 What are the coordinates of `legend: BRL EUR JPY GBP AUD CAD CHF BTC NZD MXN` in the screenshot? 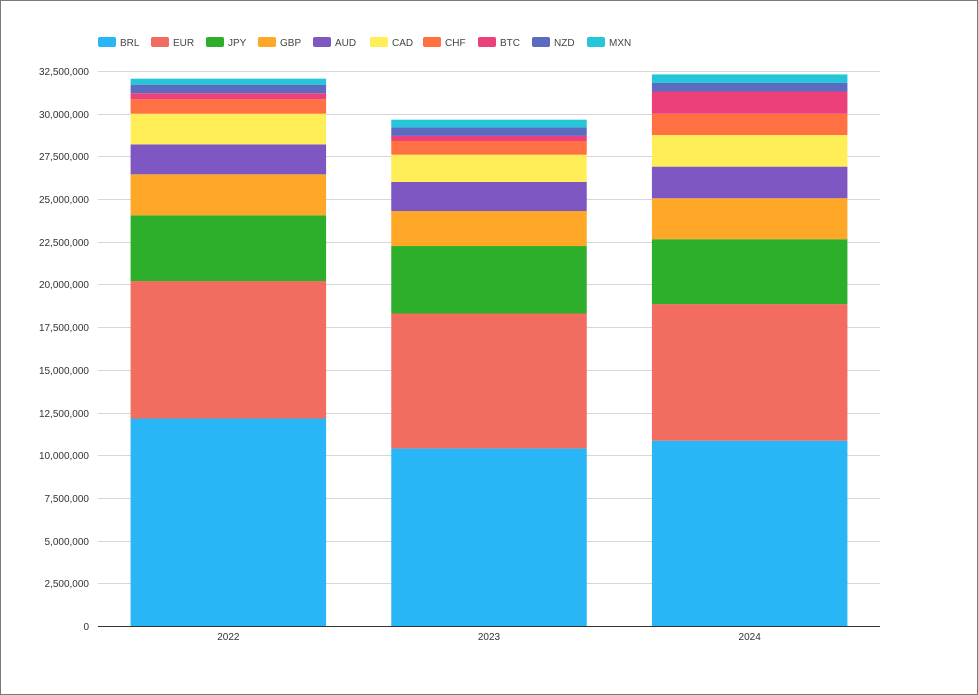 It's located at (364, 43).